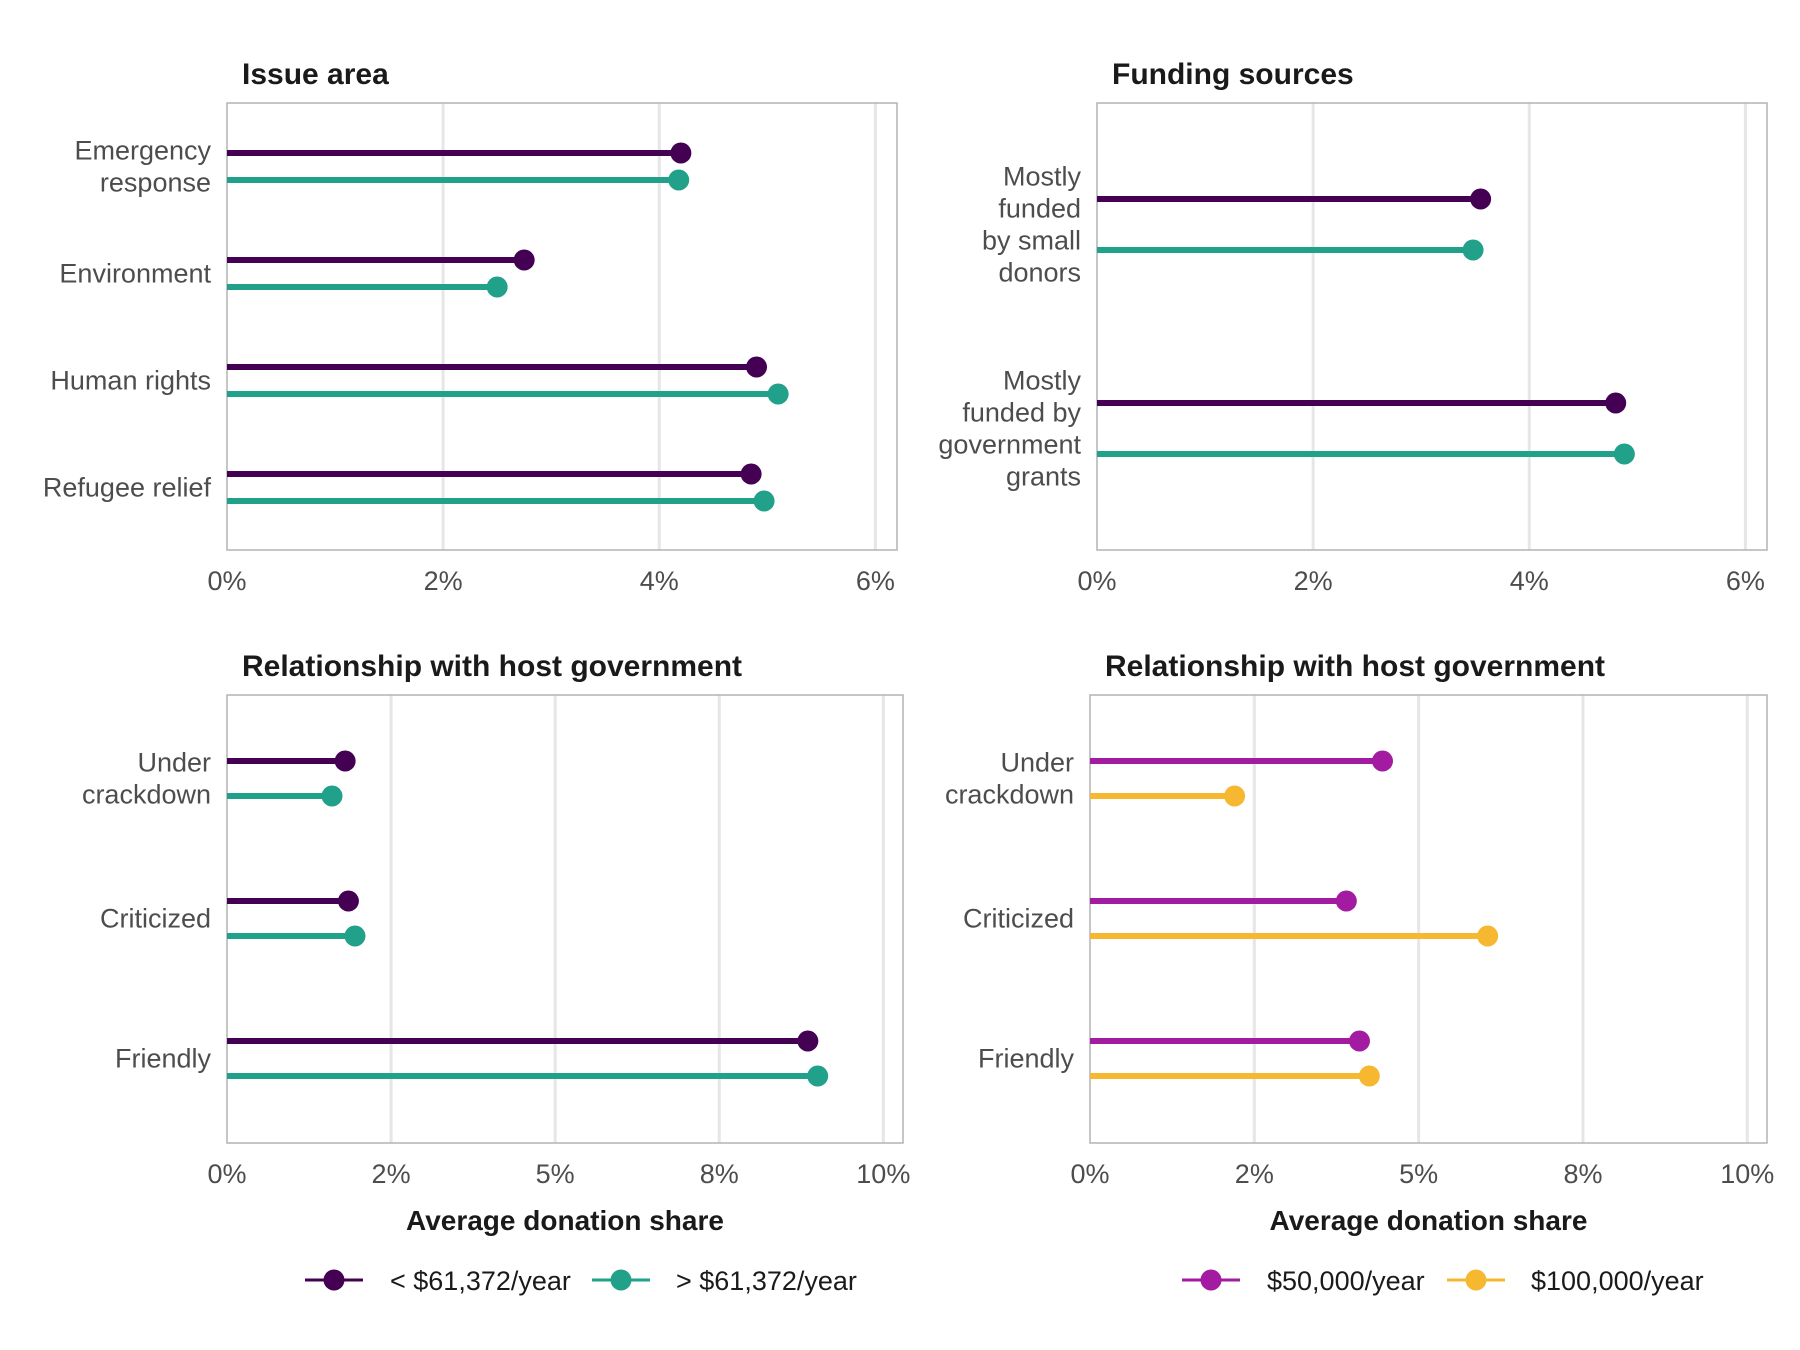 The height and width of the screenshot is (1350, 1800). Describe the element at coordinates (142, 167) in the screenshot. I see `category-label: Emergency response` at that location.